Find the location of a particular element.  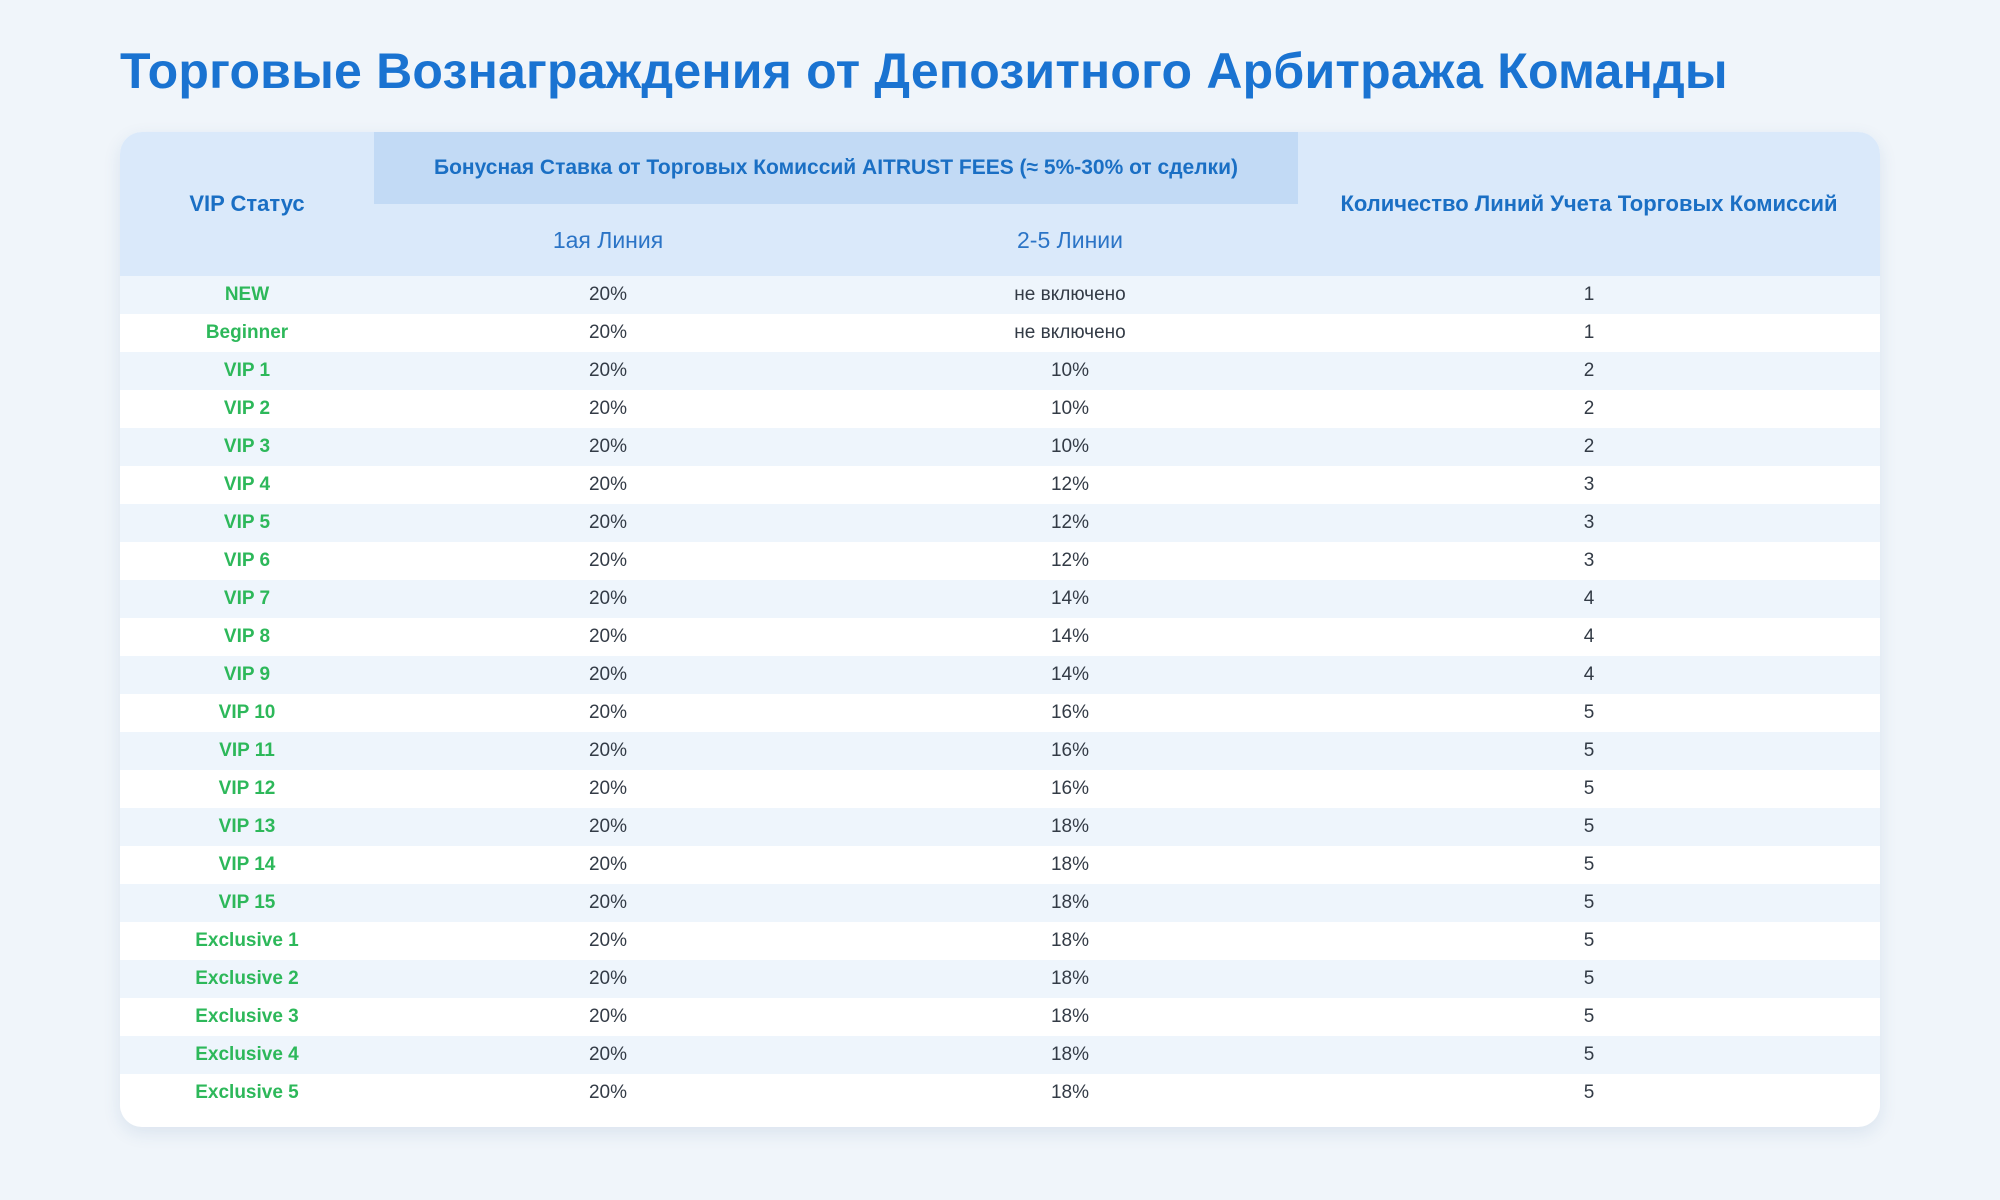

table-row: Beginner 20% не включено 1 is located at coordinates (1000, 333).